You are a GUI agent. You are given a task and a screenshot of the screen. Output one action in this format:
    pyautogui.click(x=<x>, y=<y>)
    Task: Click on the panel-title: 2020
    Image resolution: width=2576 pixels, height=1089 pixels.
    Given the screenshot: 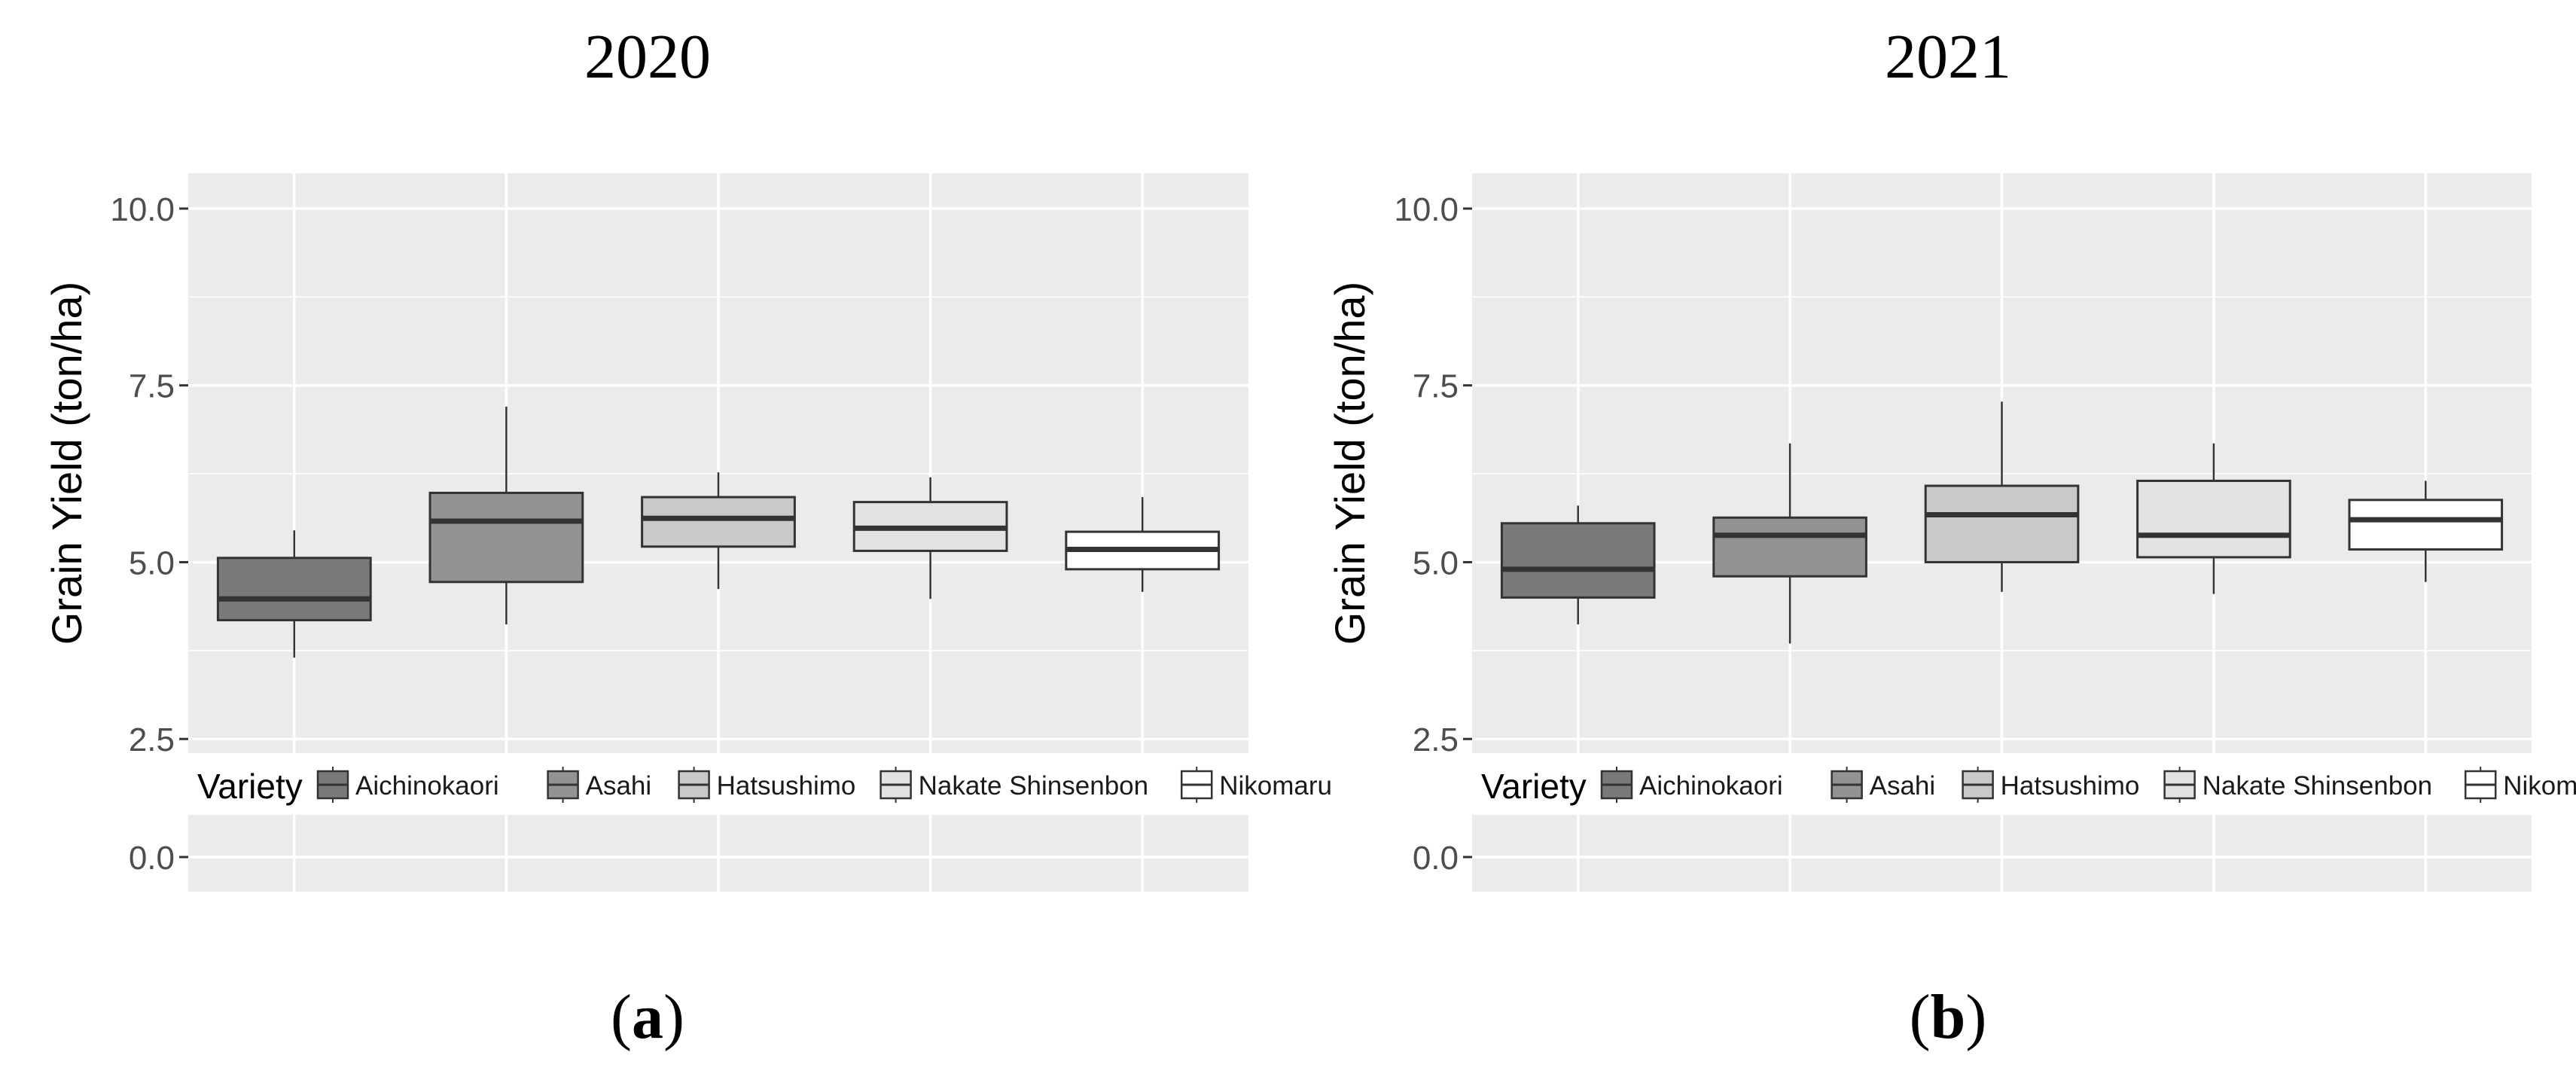 What is the action you would take?
    pyautogui.click(x=647, y=57)
    